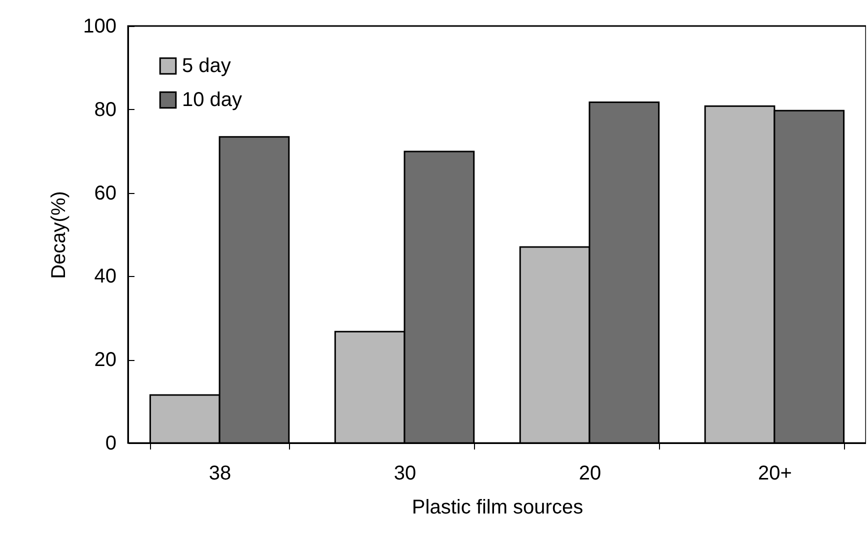 Image resolution: width=868 pixels, height=555 pixels. Describe the element at coordinates (206, 66) in the screenshot. I see `legend-label: 5 day` at that location.